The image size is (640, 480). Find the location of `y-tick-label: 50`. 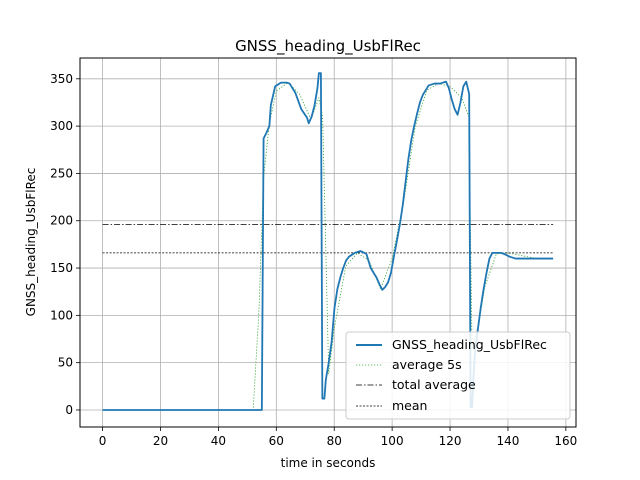

y-tick-label: 50 is located at coordinates (65, 363).